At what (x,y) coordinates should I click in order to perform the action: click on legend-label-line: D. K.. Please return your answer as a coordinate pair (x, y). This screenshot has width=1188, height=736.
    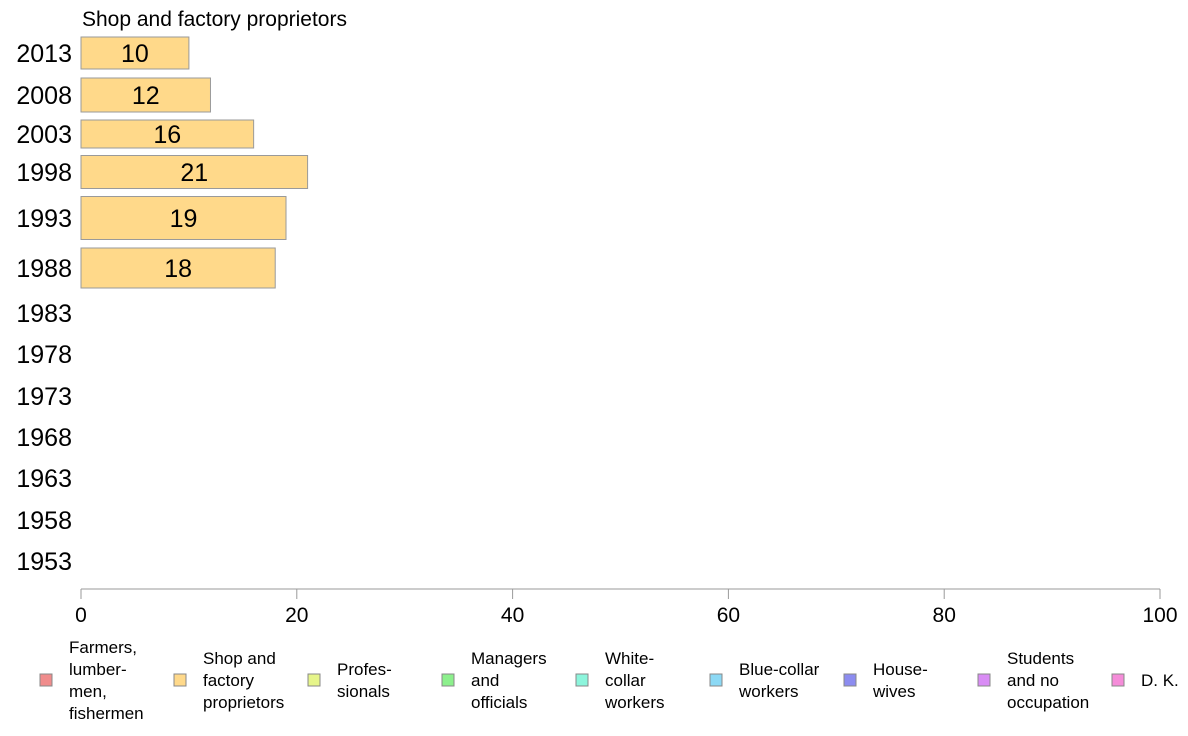
    Looking at the image, I should click on (1160, 680).